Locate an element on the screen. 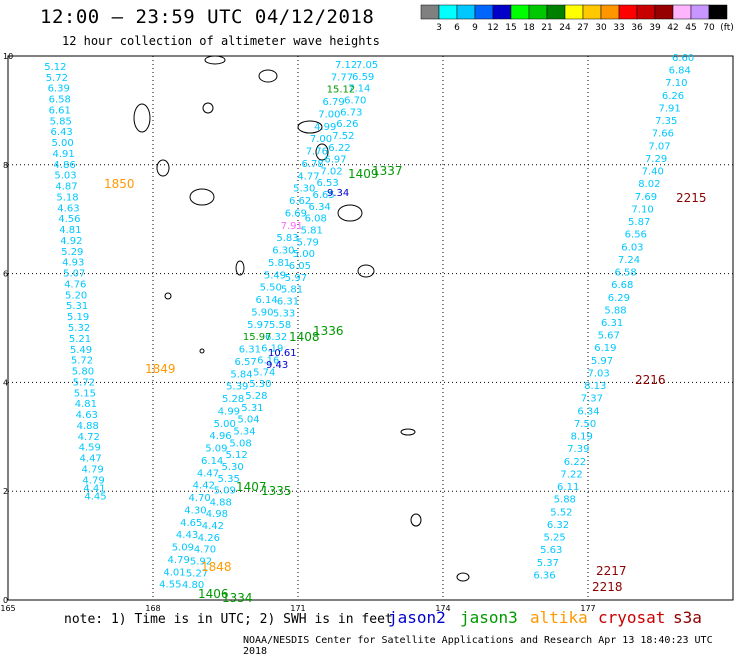 This screenshot has height=657, width=740. swh-value-label: 5.25 is located at coordinates (555, 538).